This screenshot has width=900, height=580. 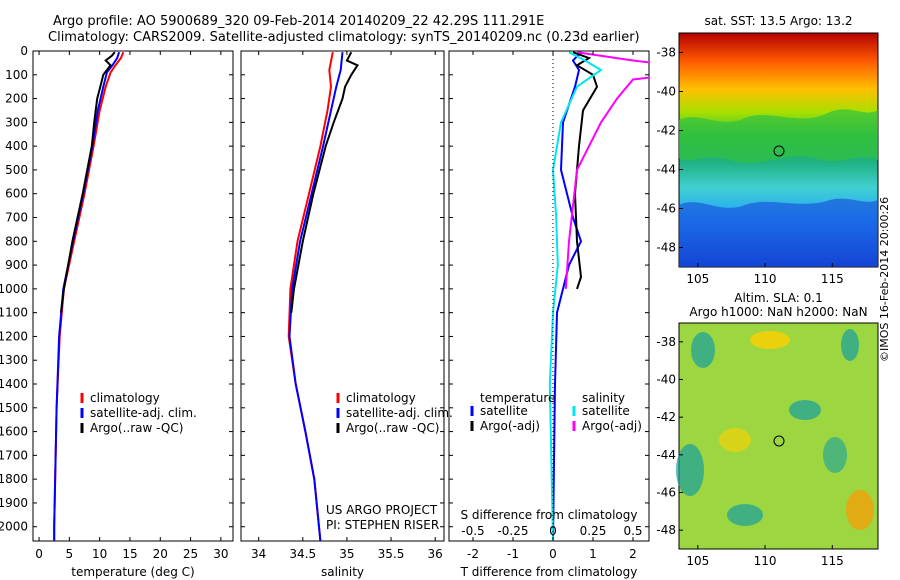 I want to click on x-tick-label: 15, so click(x=129, y=554).